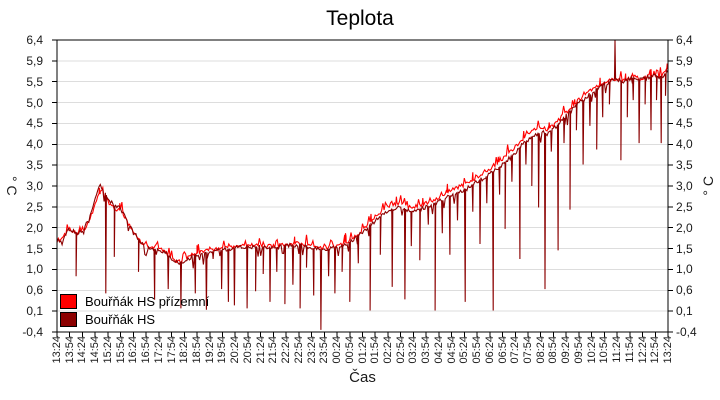 The width and height of the screenshot is (720, 400). Describe the element at coordinates (362, 377) in the screenshot. I see `x-axis-label: Čas` at that location.